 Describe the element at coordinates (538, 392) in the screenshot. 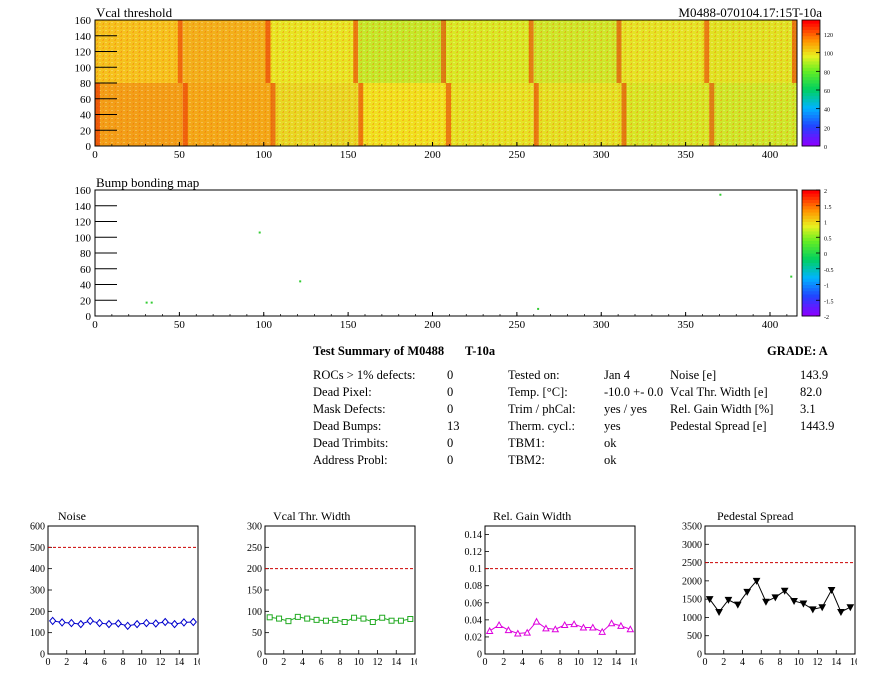

I see `summary-middle-label: Temp. [°C]:` at that location.